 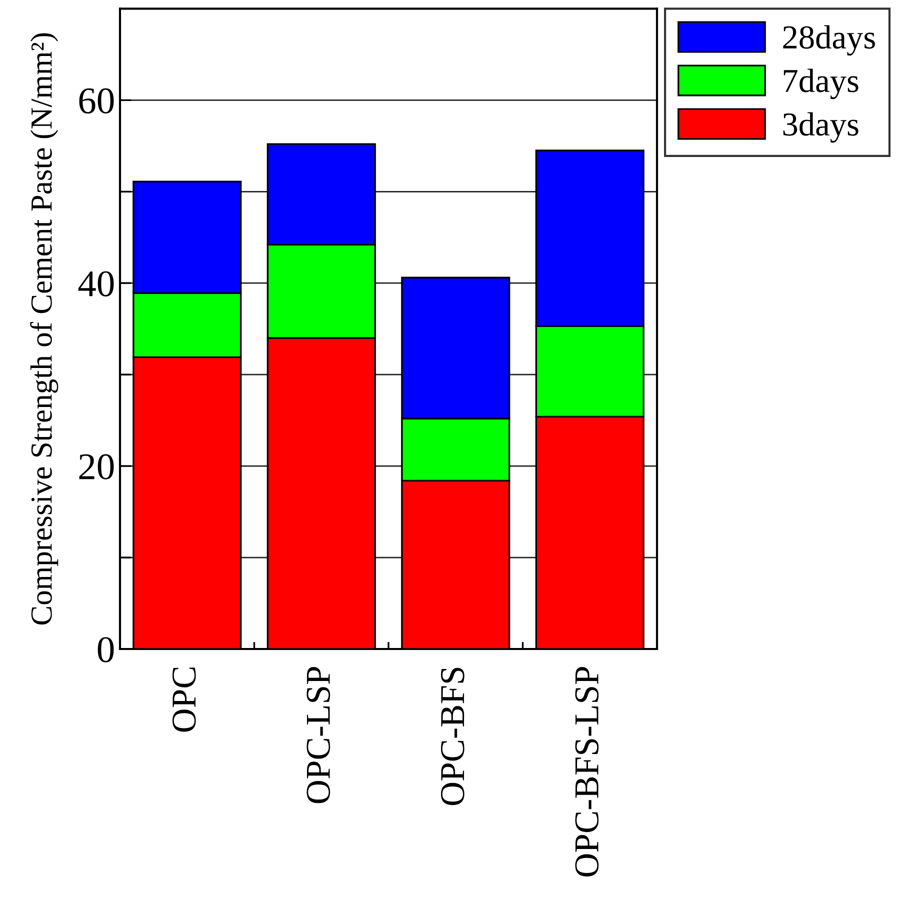 I want to click on y-tick-label: 0, so click(x=106, y=649).